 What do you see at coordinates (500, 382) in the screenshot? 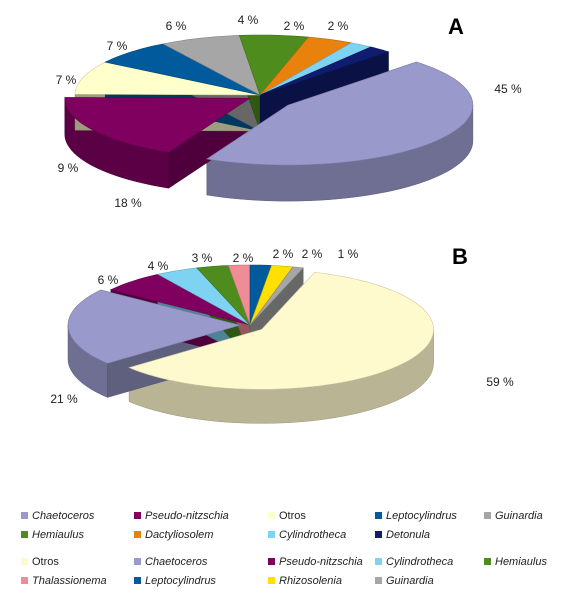
I see `pct-label-otros: 59 %` at bounding box center [500, 382].